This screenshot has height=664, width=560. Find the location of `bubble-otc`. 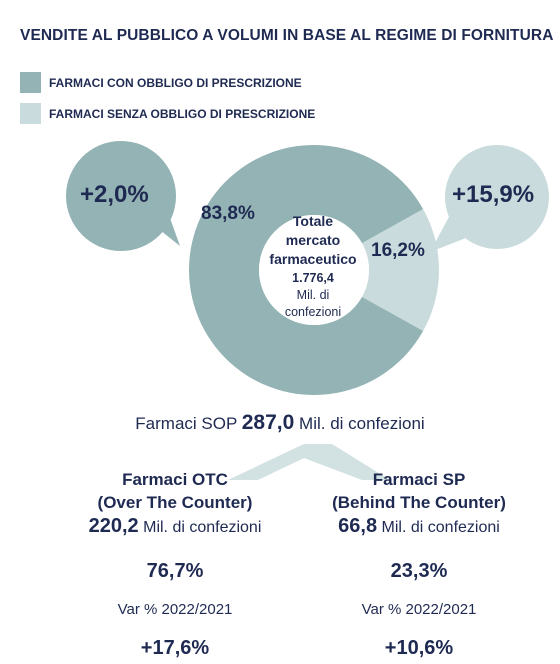

bubble-otc is located at coordinates (489, 198).